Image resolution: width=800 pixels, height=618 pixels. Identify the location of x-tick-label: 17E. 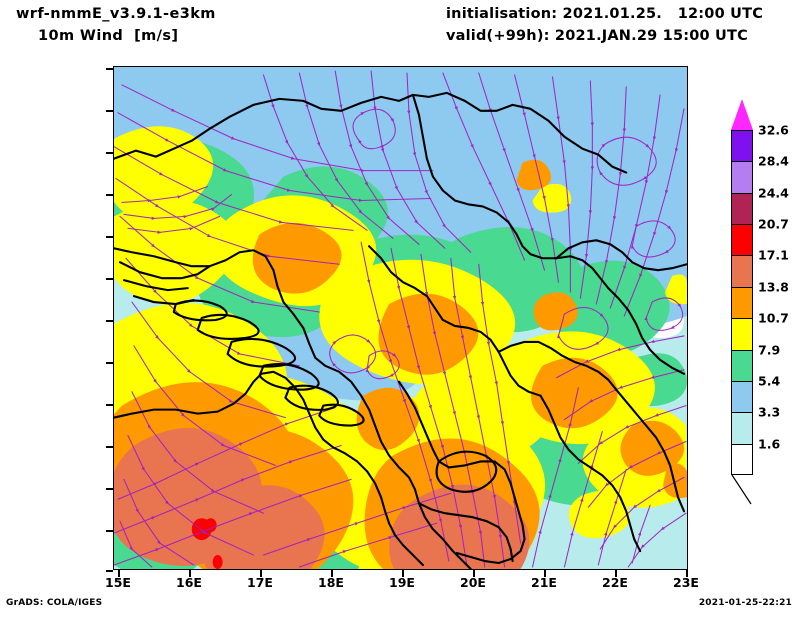
(260, 582).